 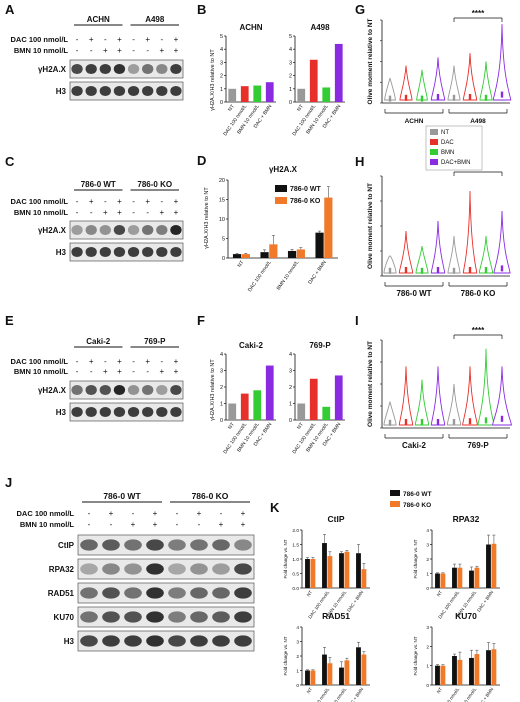 I want to click on group-label: 786-0 KO, so click(x=478, y=293).